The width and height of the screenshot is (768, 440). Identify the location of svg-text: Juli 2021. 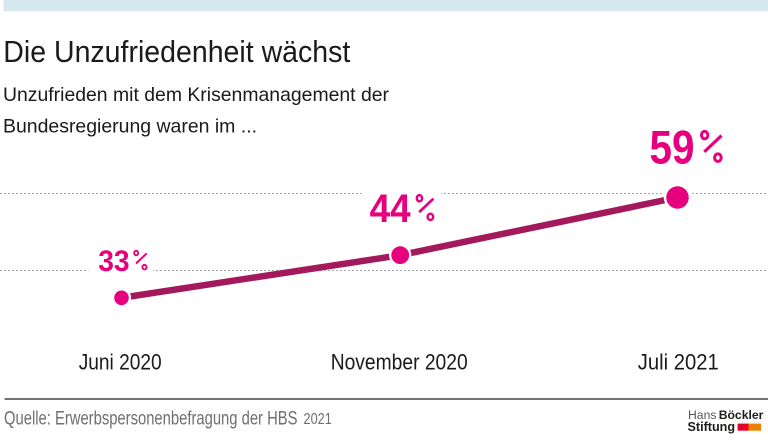
(678, 361).